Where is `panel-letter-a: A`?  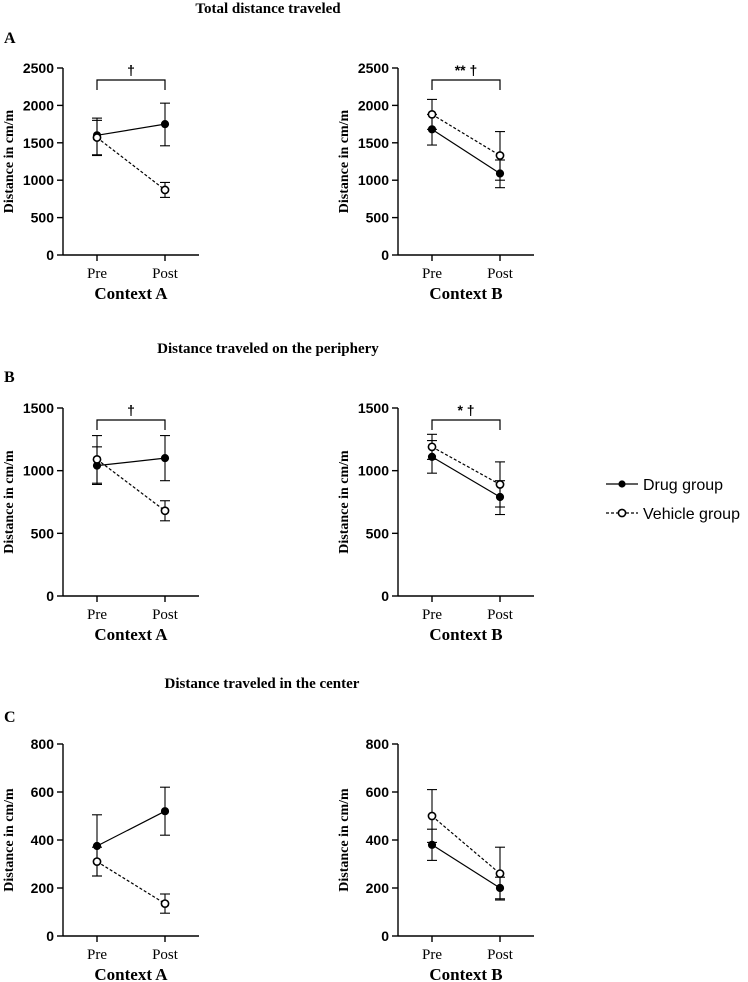
panel-letter-a: A is located at coordinates (10, 38).